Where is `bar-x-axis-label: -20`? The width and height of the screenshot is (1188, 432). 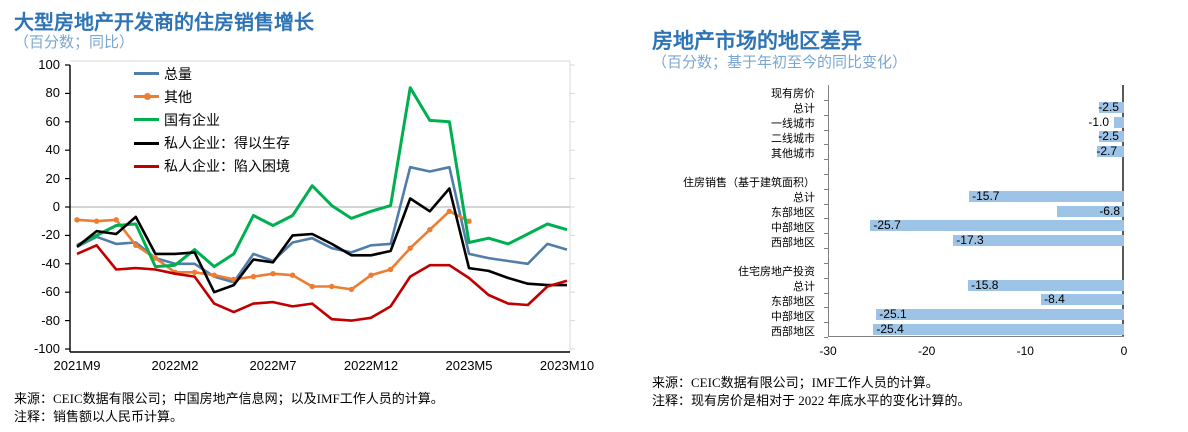
bar-x-axis-label: -20 is located at coordinates (927, 351).